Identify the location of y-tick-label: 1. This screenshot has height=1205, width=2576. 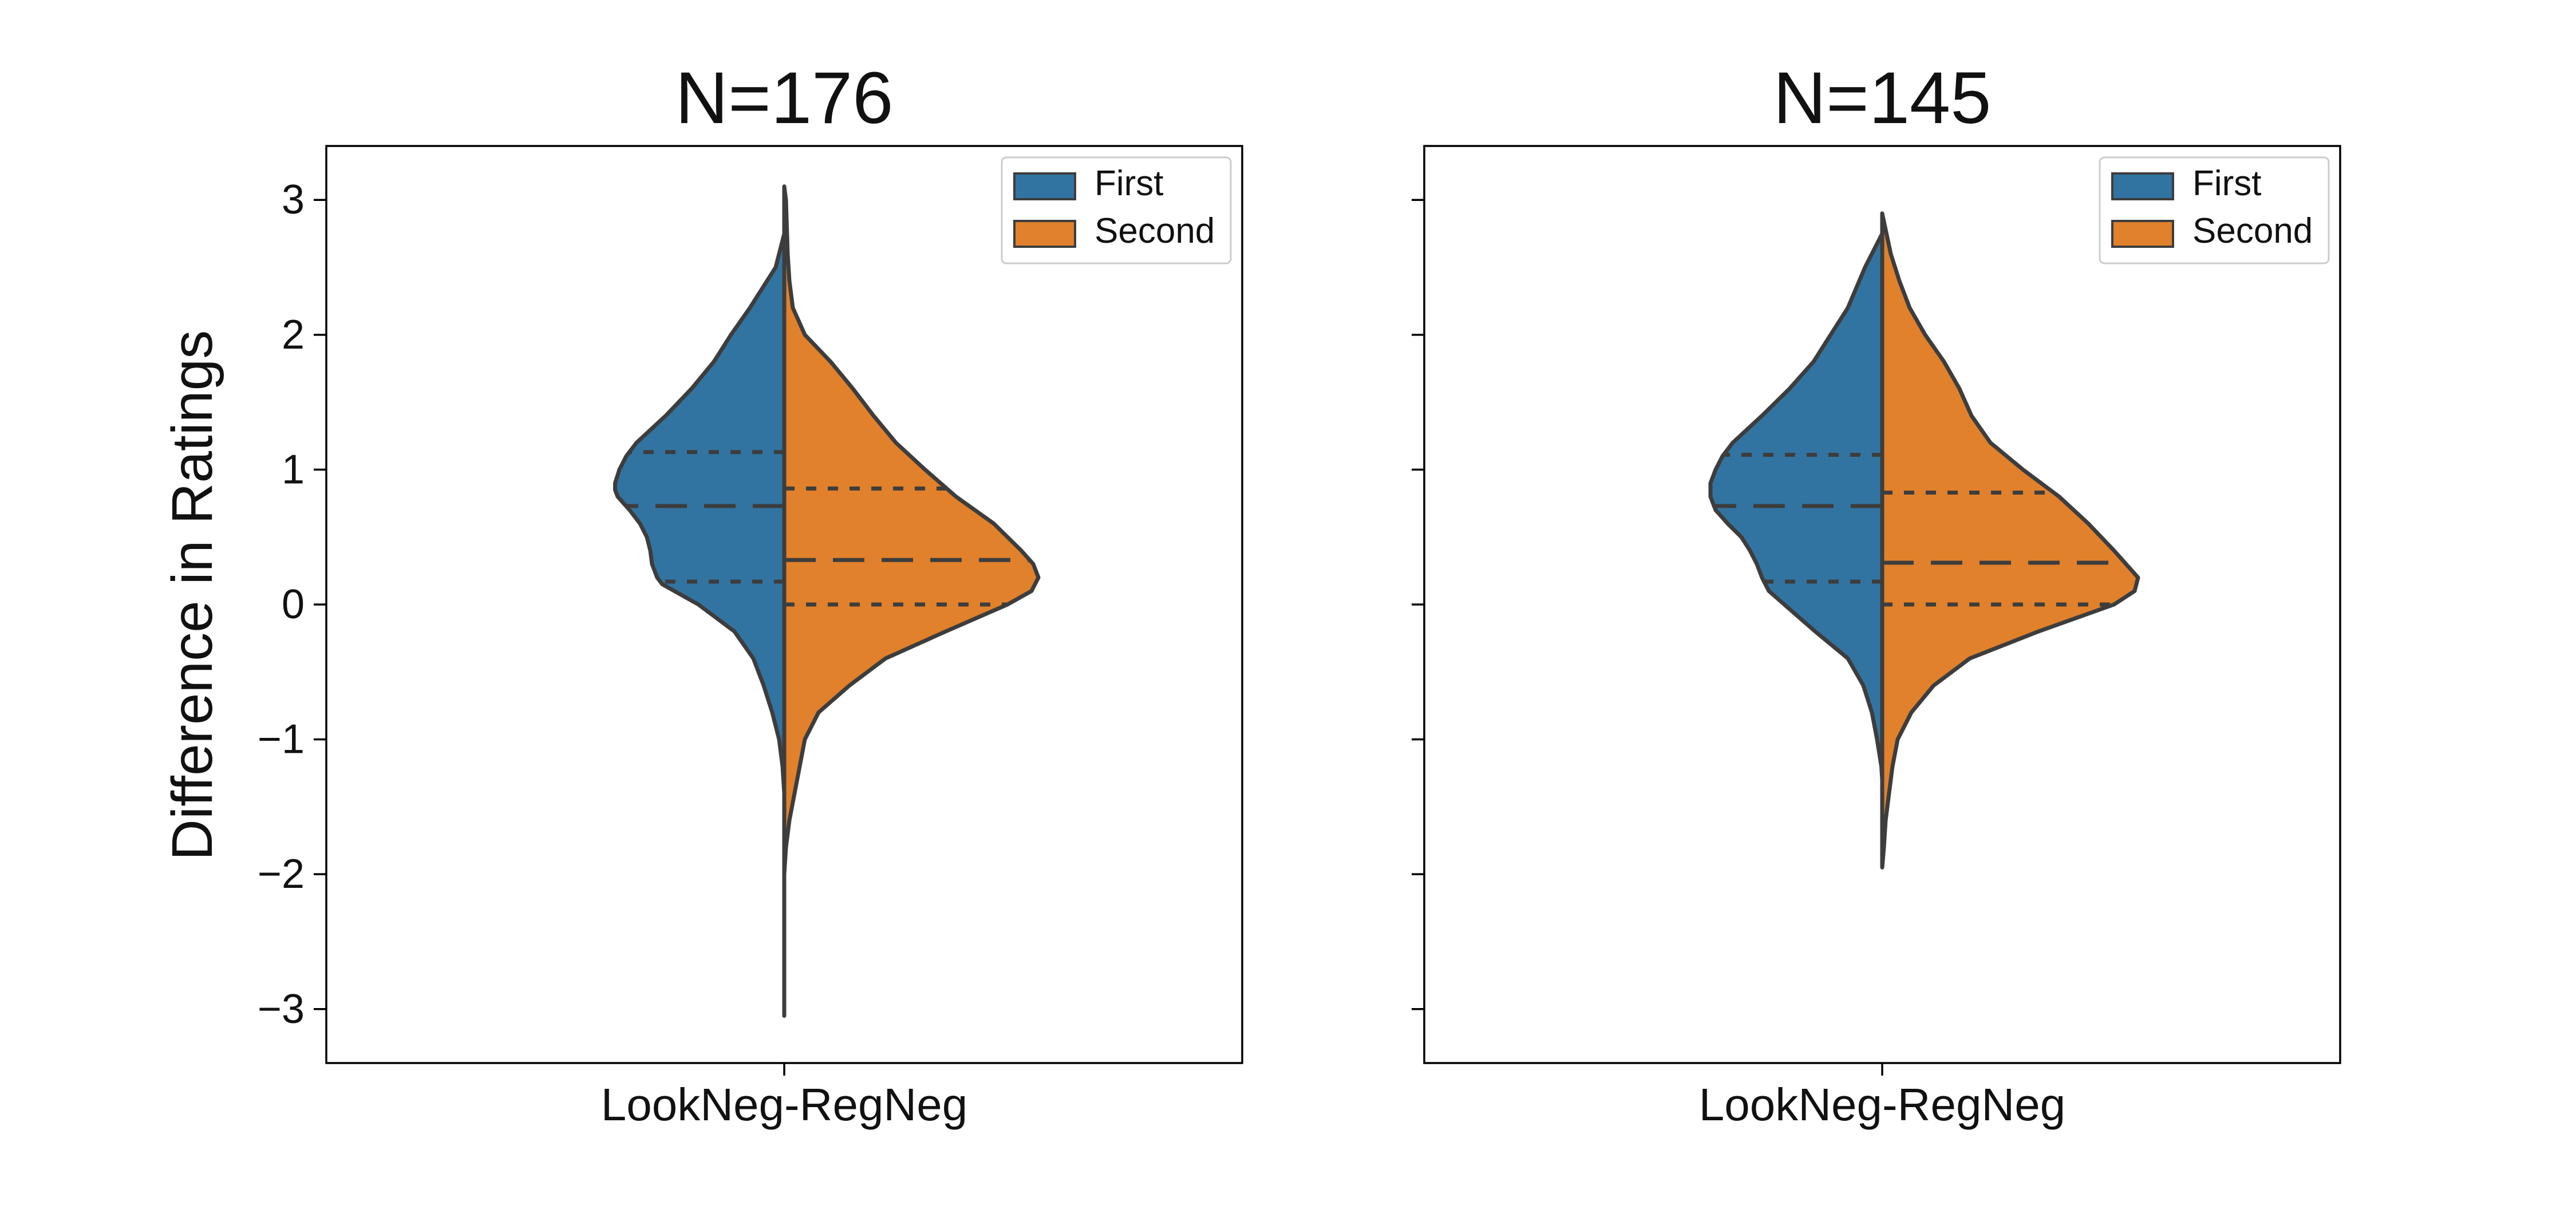
(293, 469).